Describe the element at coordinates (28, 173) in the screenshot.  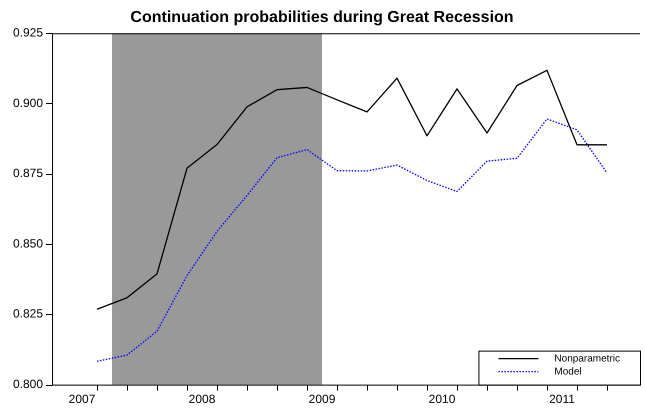
I see `y-tick-label: 0.875` at that location.